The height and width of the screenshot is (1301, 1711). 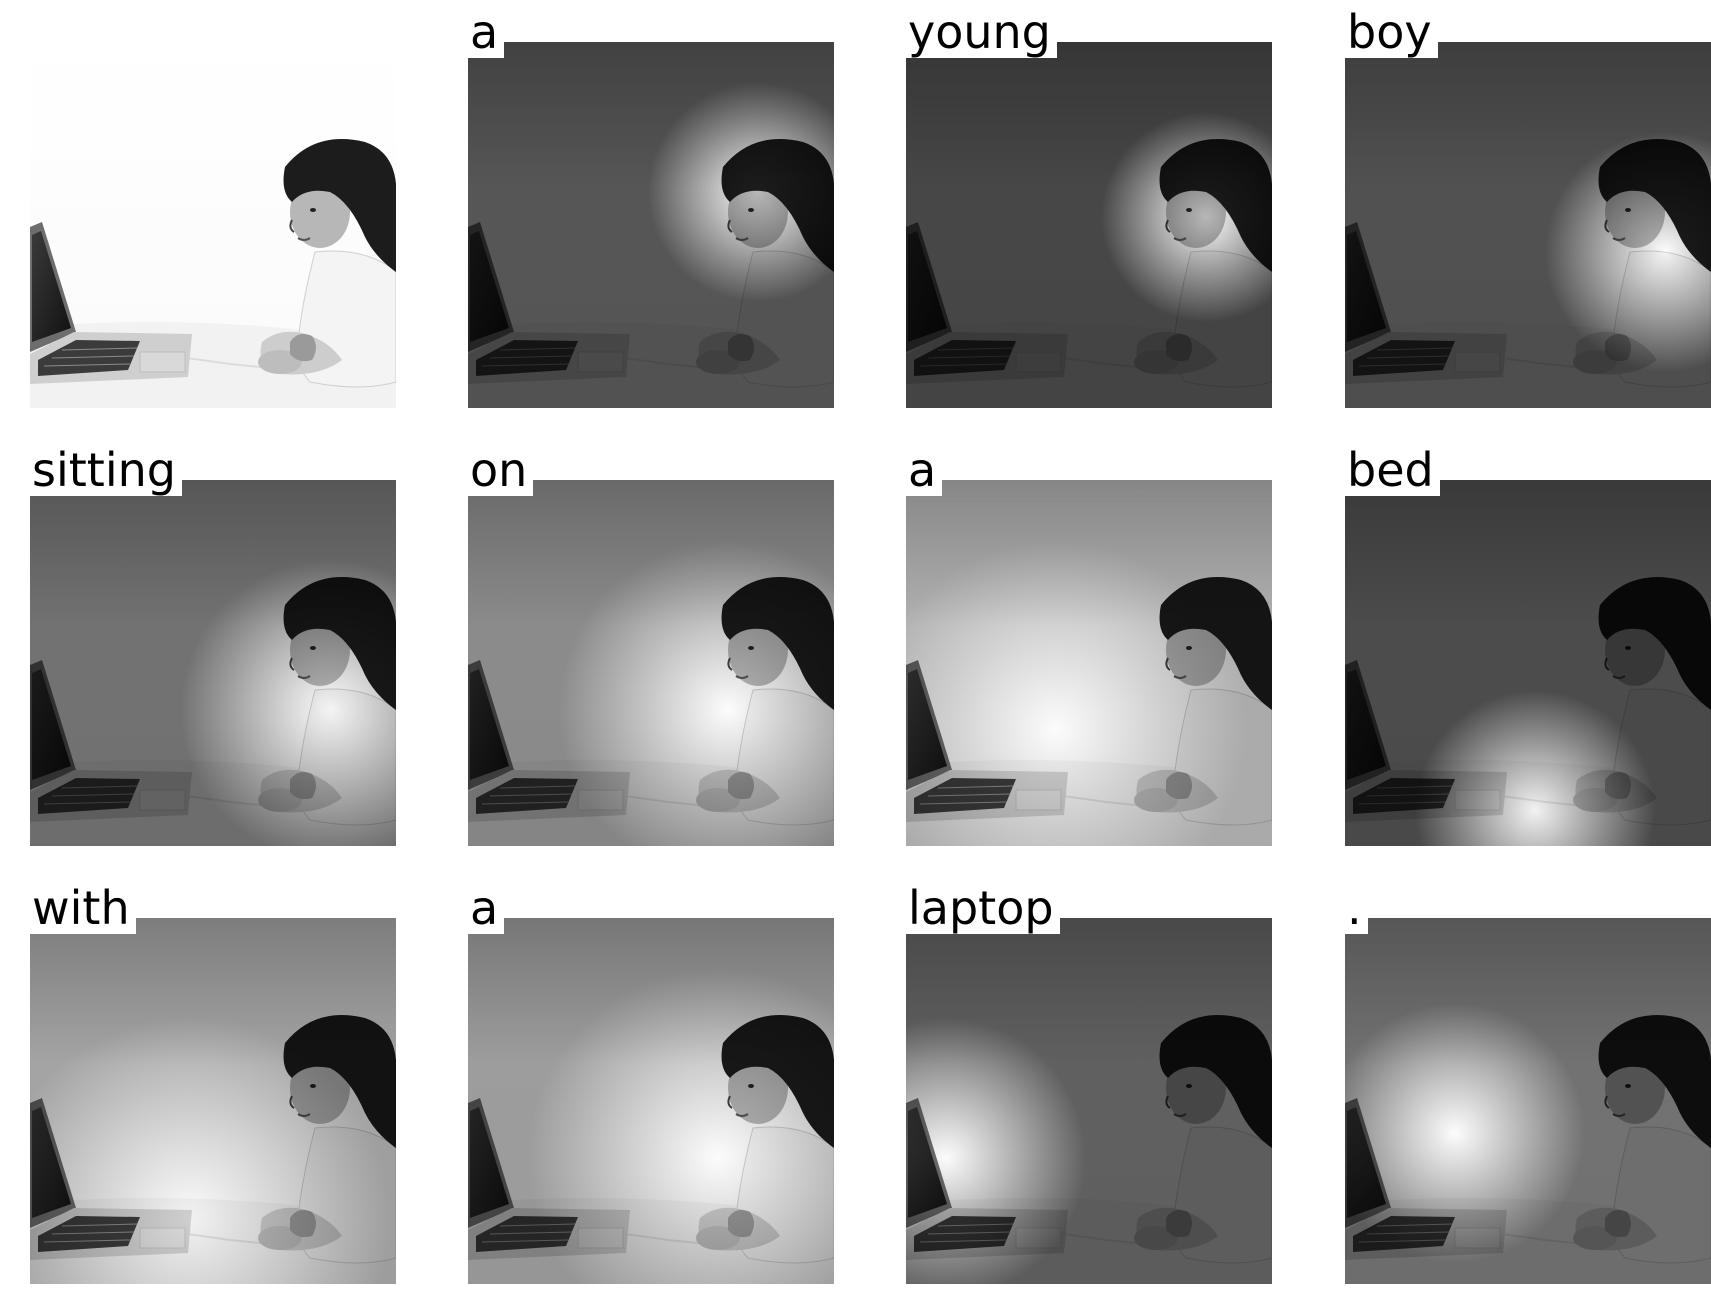 I want to click on caption-word-label: laptop, so click(x=983, y=908).